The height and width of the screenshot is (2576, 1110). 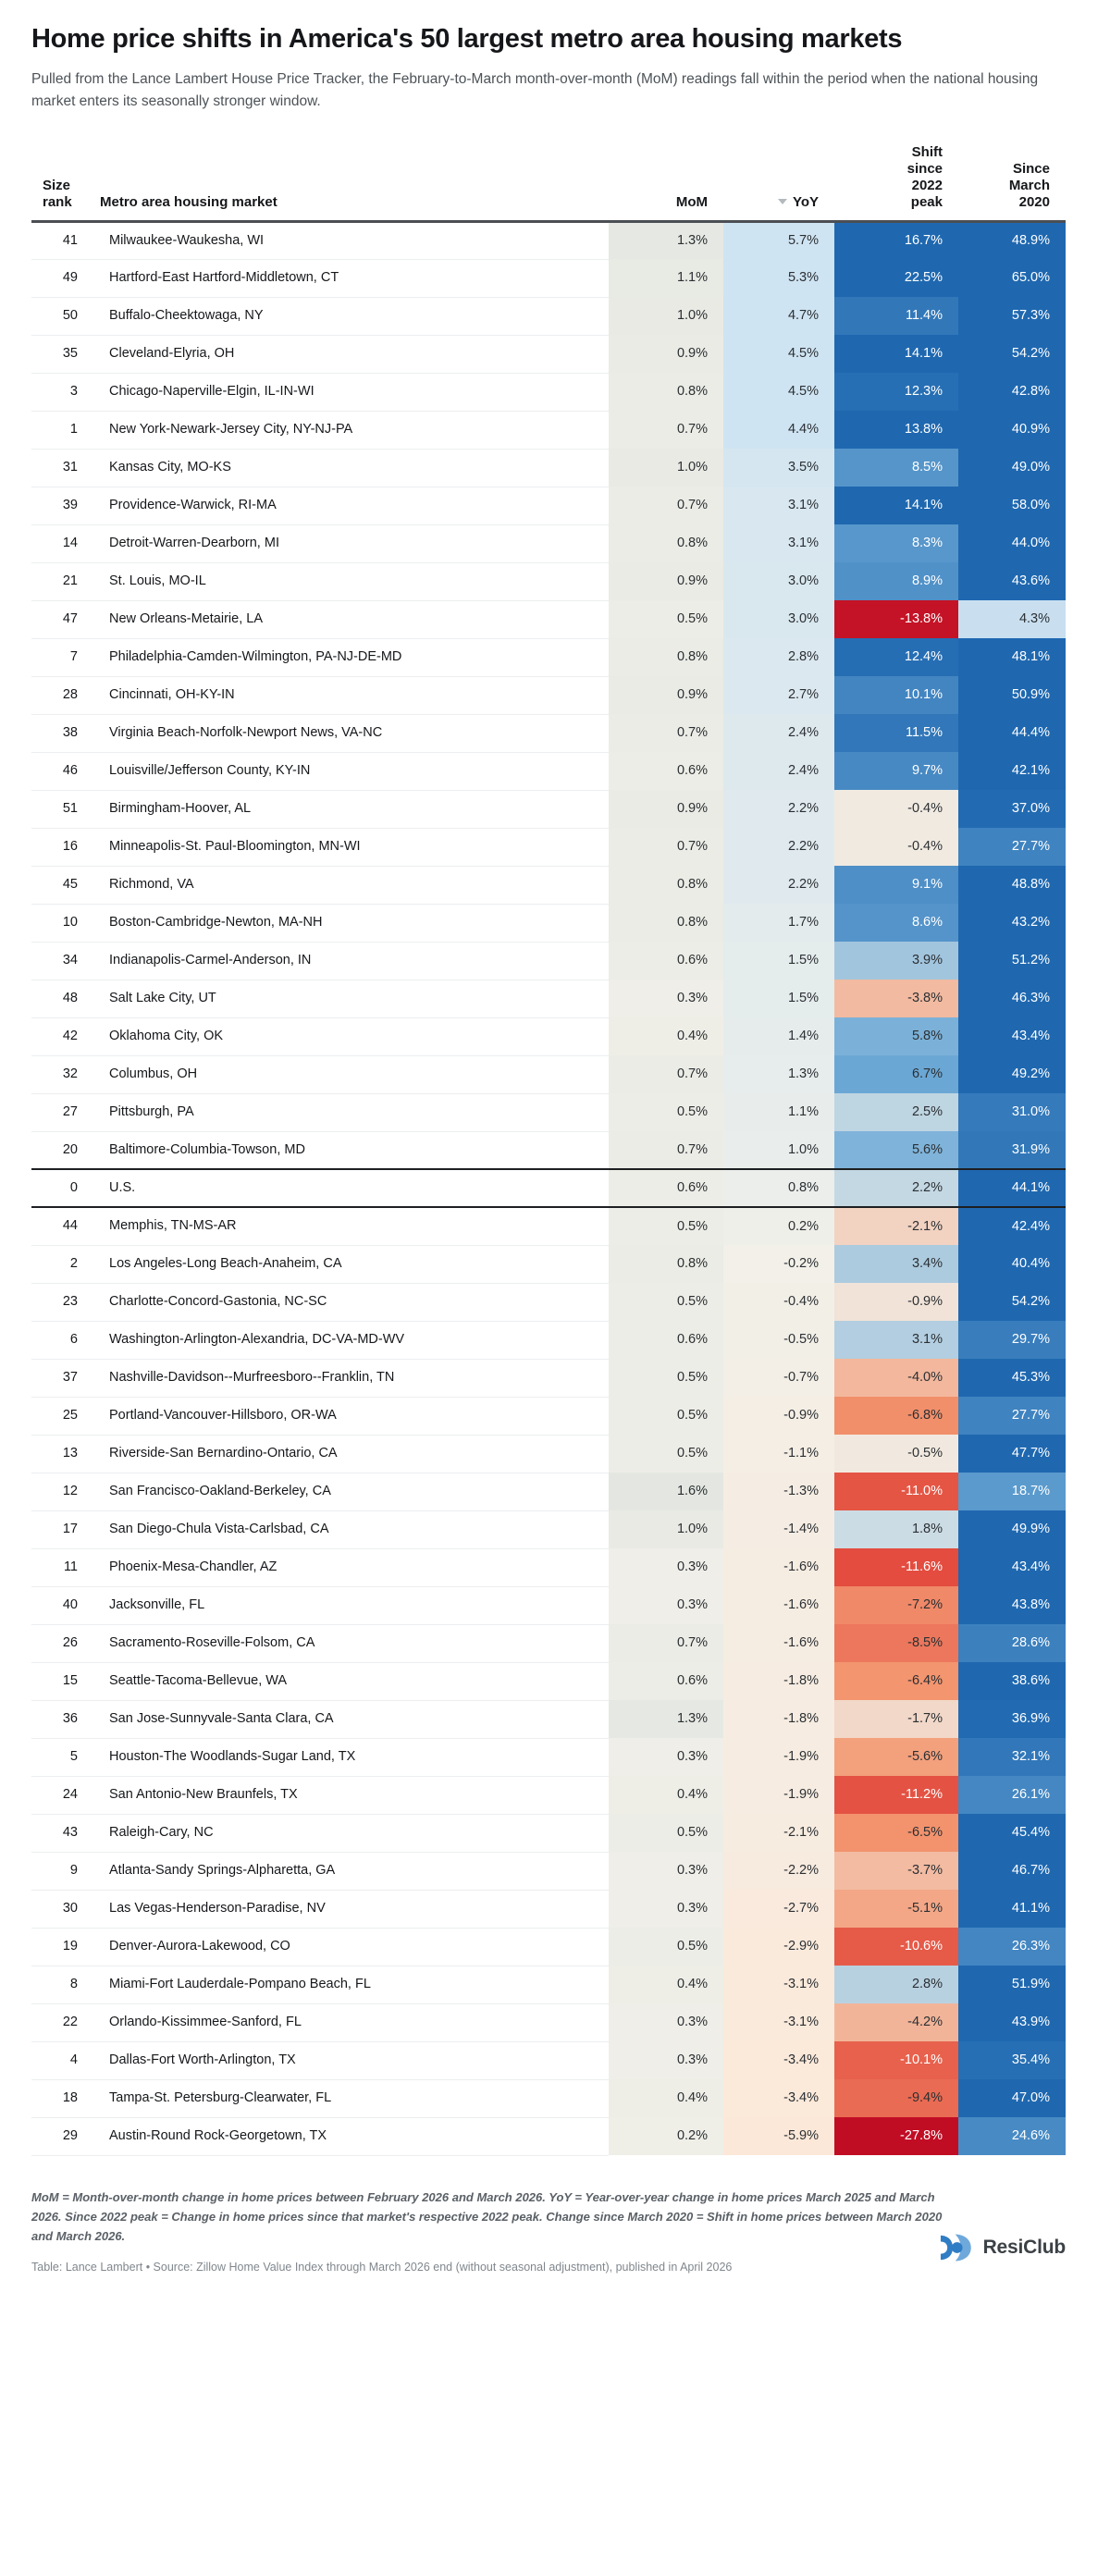 What do you see at coordinates (60, 619) in the screenshot?
I see `cell-size-rank: 47` at bounding box center [60, 619].